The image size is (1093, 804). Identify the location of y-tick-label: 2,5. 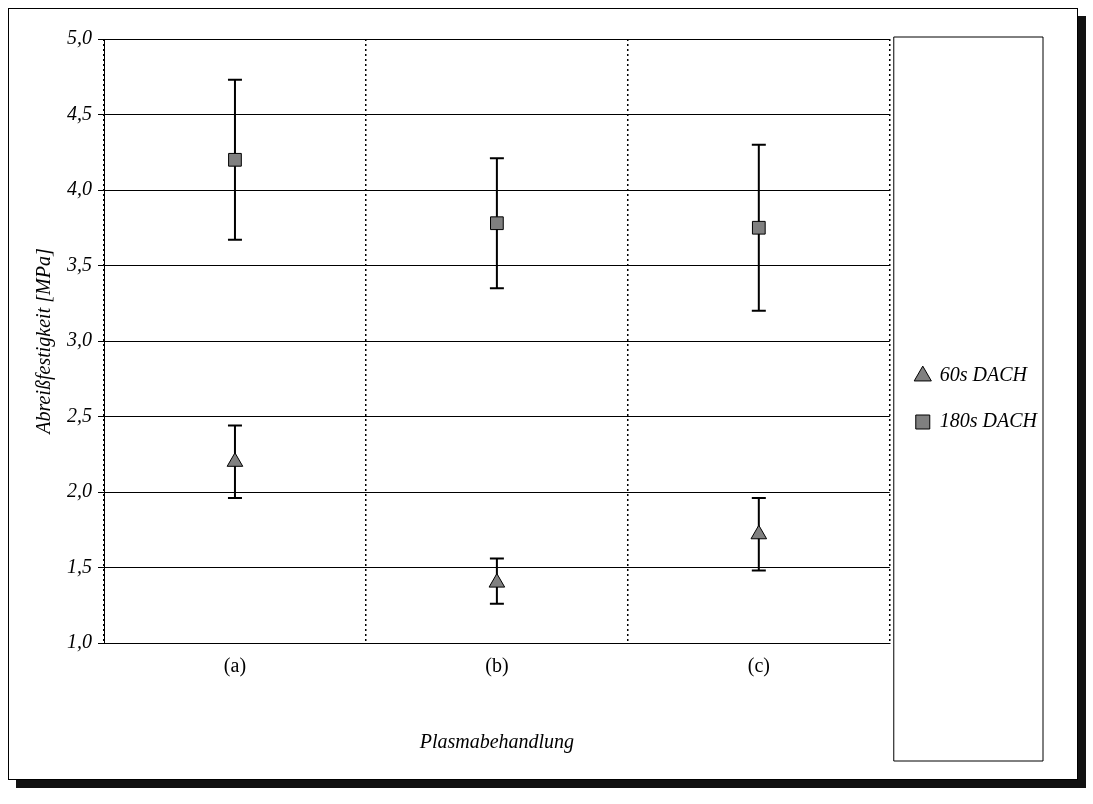
(79, 414).